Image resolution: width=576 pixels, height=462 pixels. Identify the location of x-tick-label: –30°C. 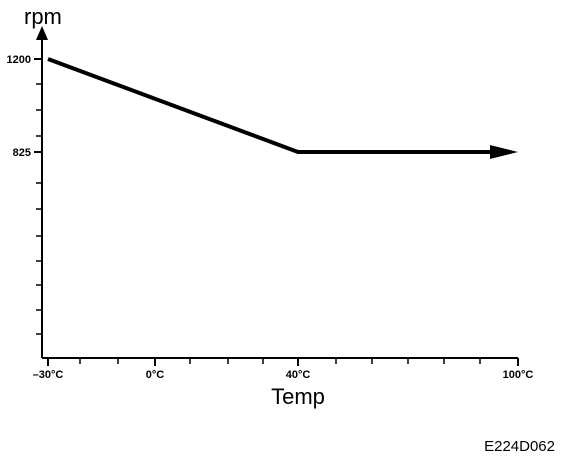
(48, 375).